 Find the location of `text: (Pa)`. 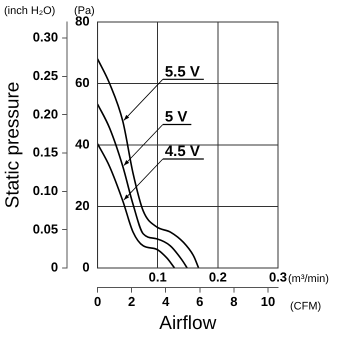

text: (Pa) is located at coordinates (84, 11).